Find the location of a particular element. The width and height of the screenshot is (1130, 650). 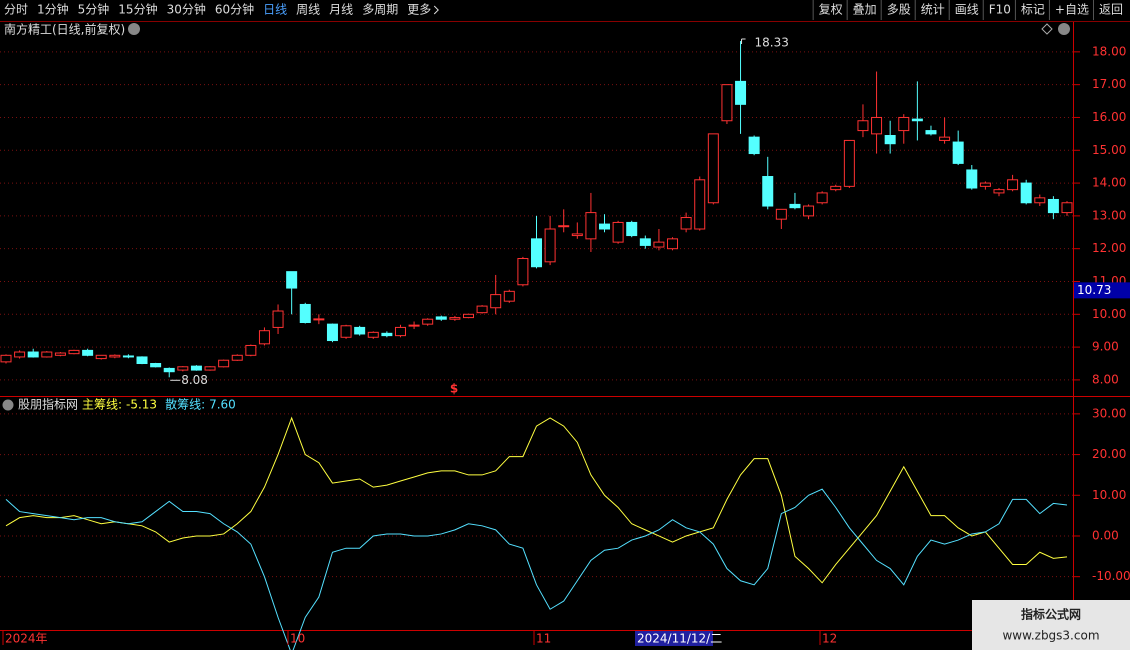

toolbar-tab: 5分钟 is located at coordinates (94, 9).